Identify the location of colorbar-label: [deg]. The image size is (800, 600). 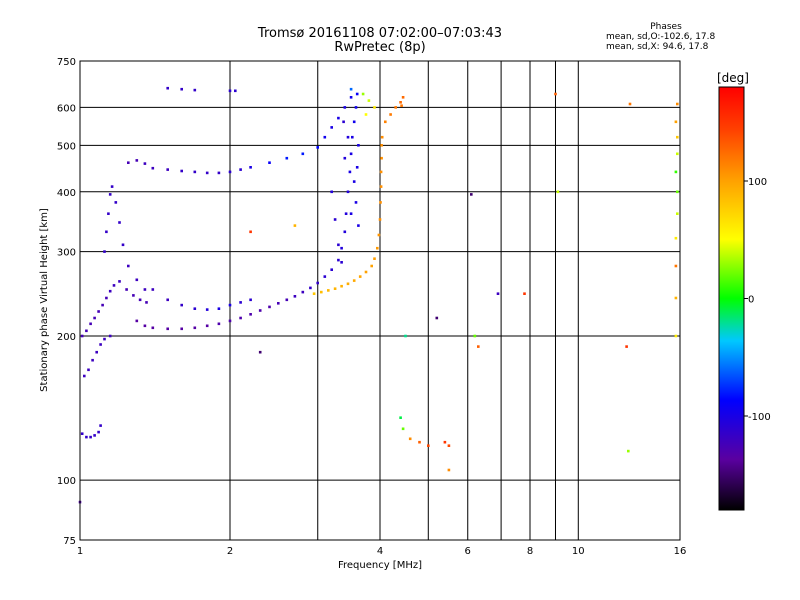
(733, 78).